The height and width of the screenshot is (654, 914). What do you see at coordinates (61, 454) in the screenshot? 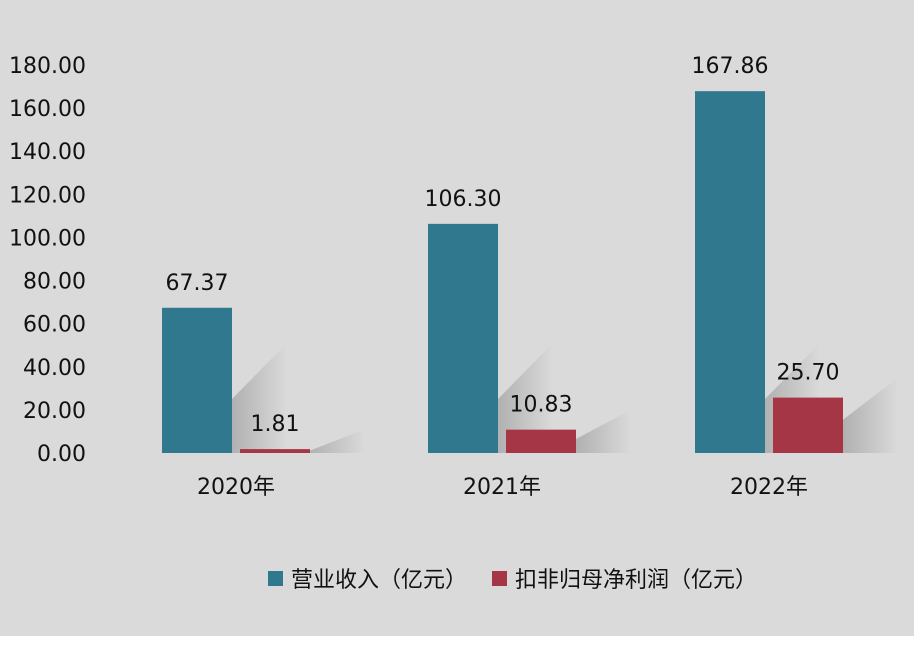
I see `y-tick-label: 0.00` at bounding box center [61, 454].